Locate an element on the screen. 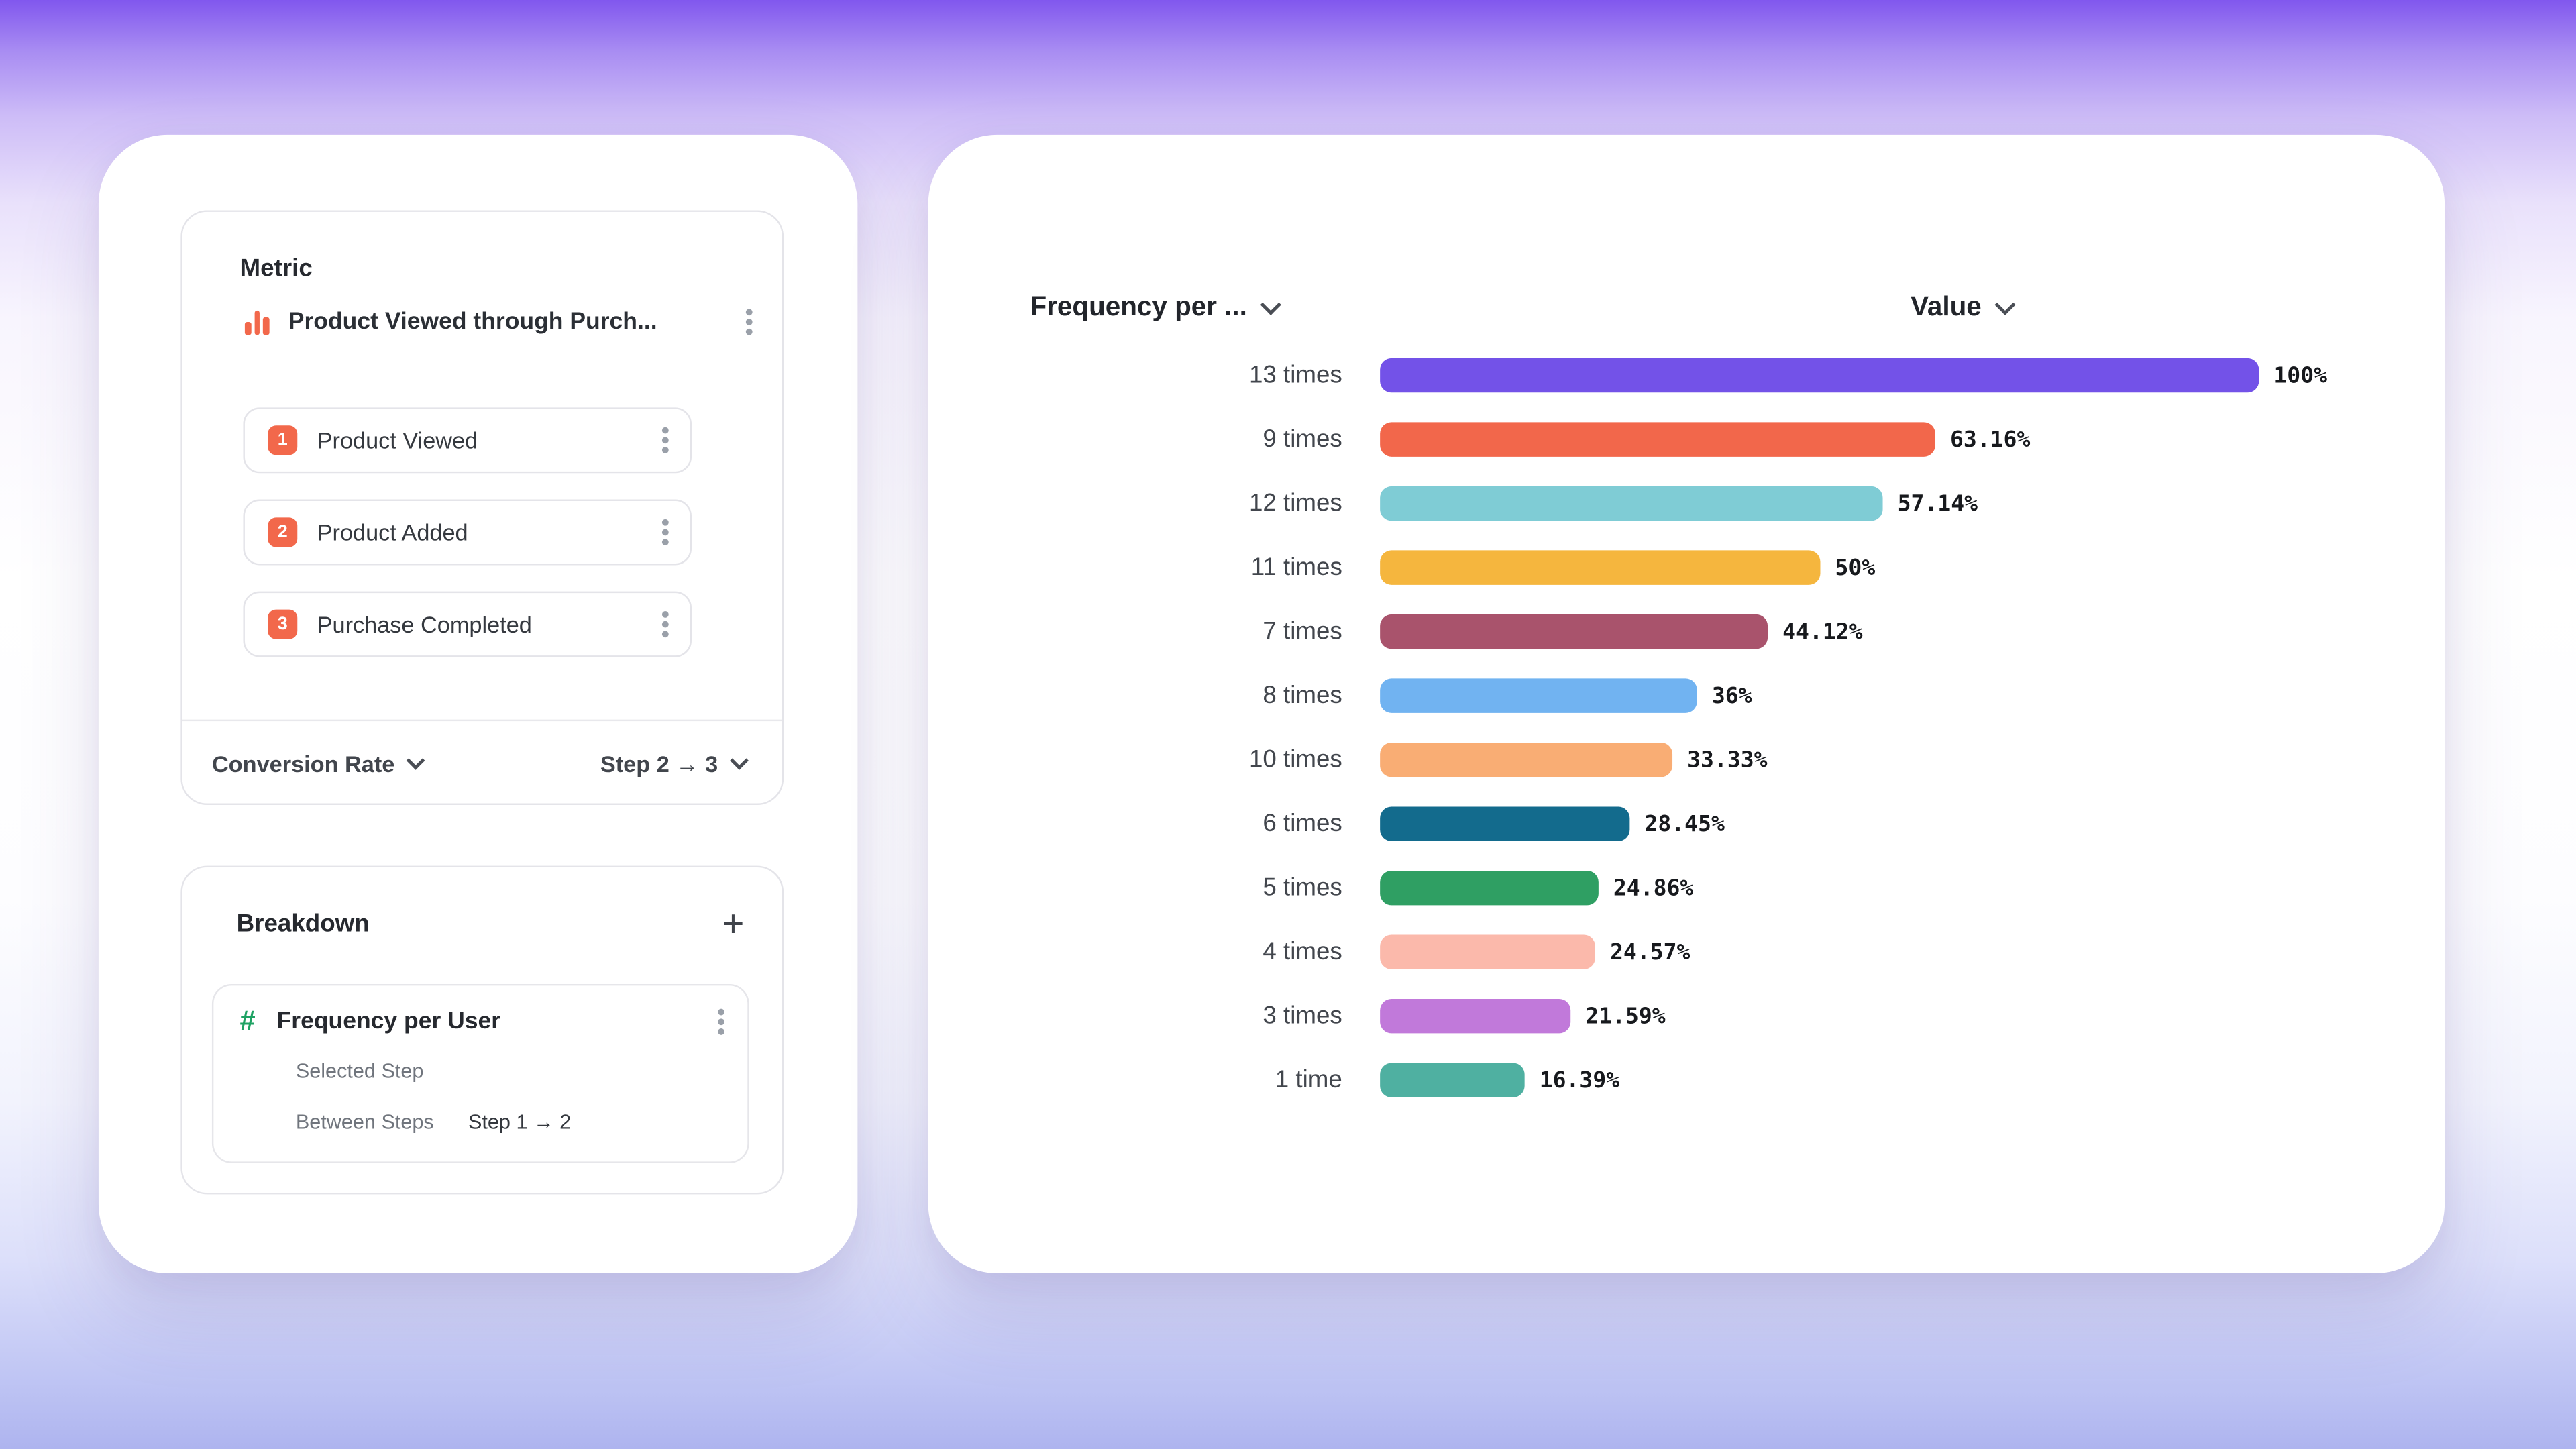 This screenshot has height=1449, width=2576. bar-row: 6 times 28.45% is located at coordinates (1713, 824).